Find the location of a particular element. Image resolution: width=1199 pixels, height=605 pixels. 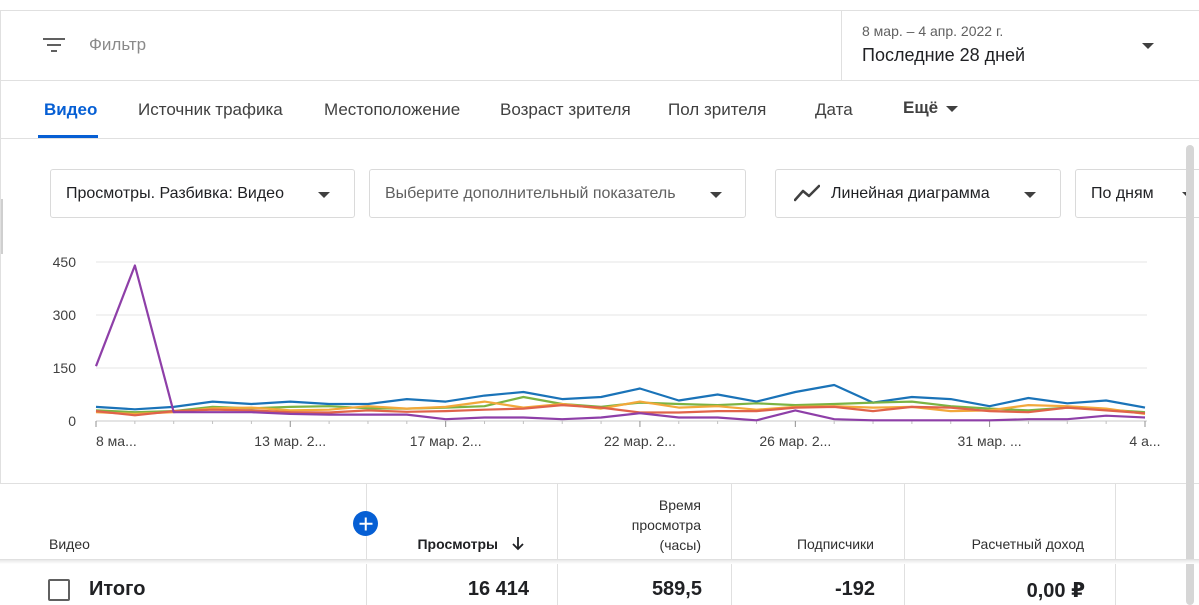

metric-dropdown: Просмотры. Разбивка: Видео is located at coordinates (202, 193).